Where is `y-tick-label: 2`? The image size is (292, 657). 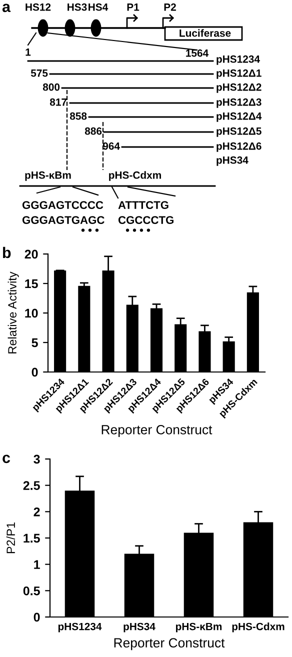 y-tick-label: 2 is located at coordinates (37, 511).